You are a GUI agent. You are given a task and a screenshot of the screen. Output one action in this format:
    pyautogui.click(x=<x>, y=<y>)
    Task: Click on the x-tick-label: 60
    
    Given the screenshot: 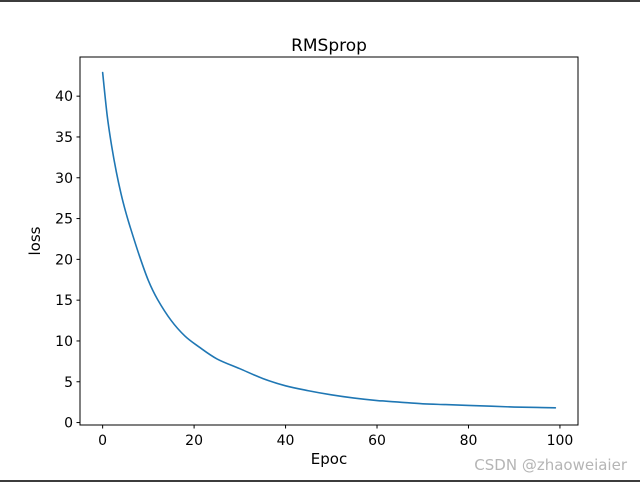 What is the action you would take?
    pyautogui.click(x=377, y=441)
    